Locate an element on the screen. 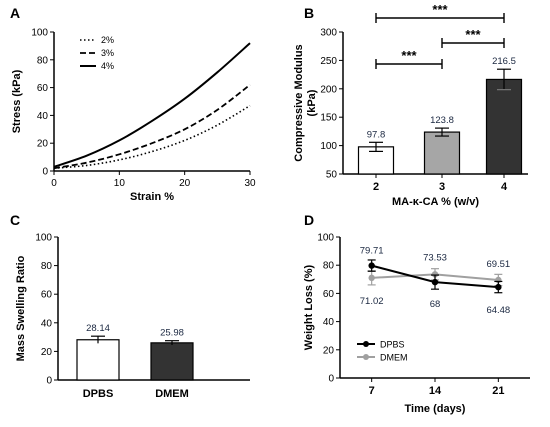 Image resolution: width=550 pixels, height=427 pixels. panel-b-data-label: 97.8 is located at coordinates (376, 134).